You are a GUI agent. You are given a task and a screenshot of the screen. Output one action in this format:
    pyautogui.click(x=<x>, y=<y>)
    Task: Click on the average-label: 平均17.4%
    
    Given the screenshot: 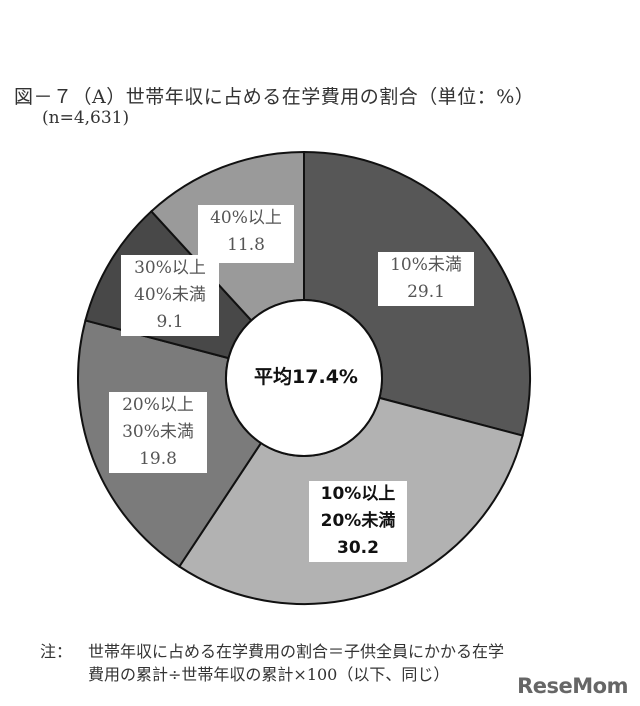 What is the action you would take?
    pyautogui.click(x=306, y=377)
    